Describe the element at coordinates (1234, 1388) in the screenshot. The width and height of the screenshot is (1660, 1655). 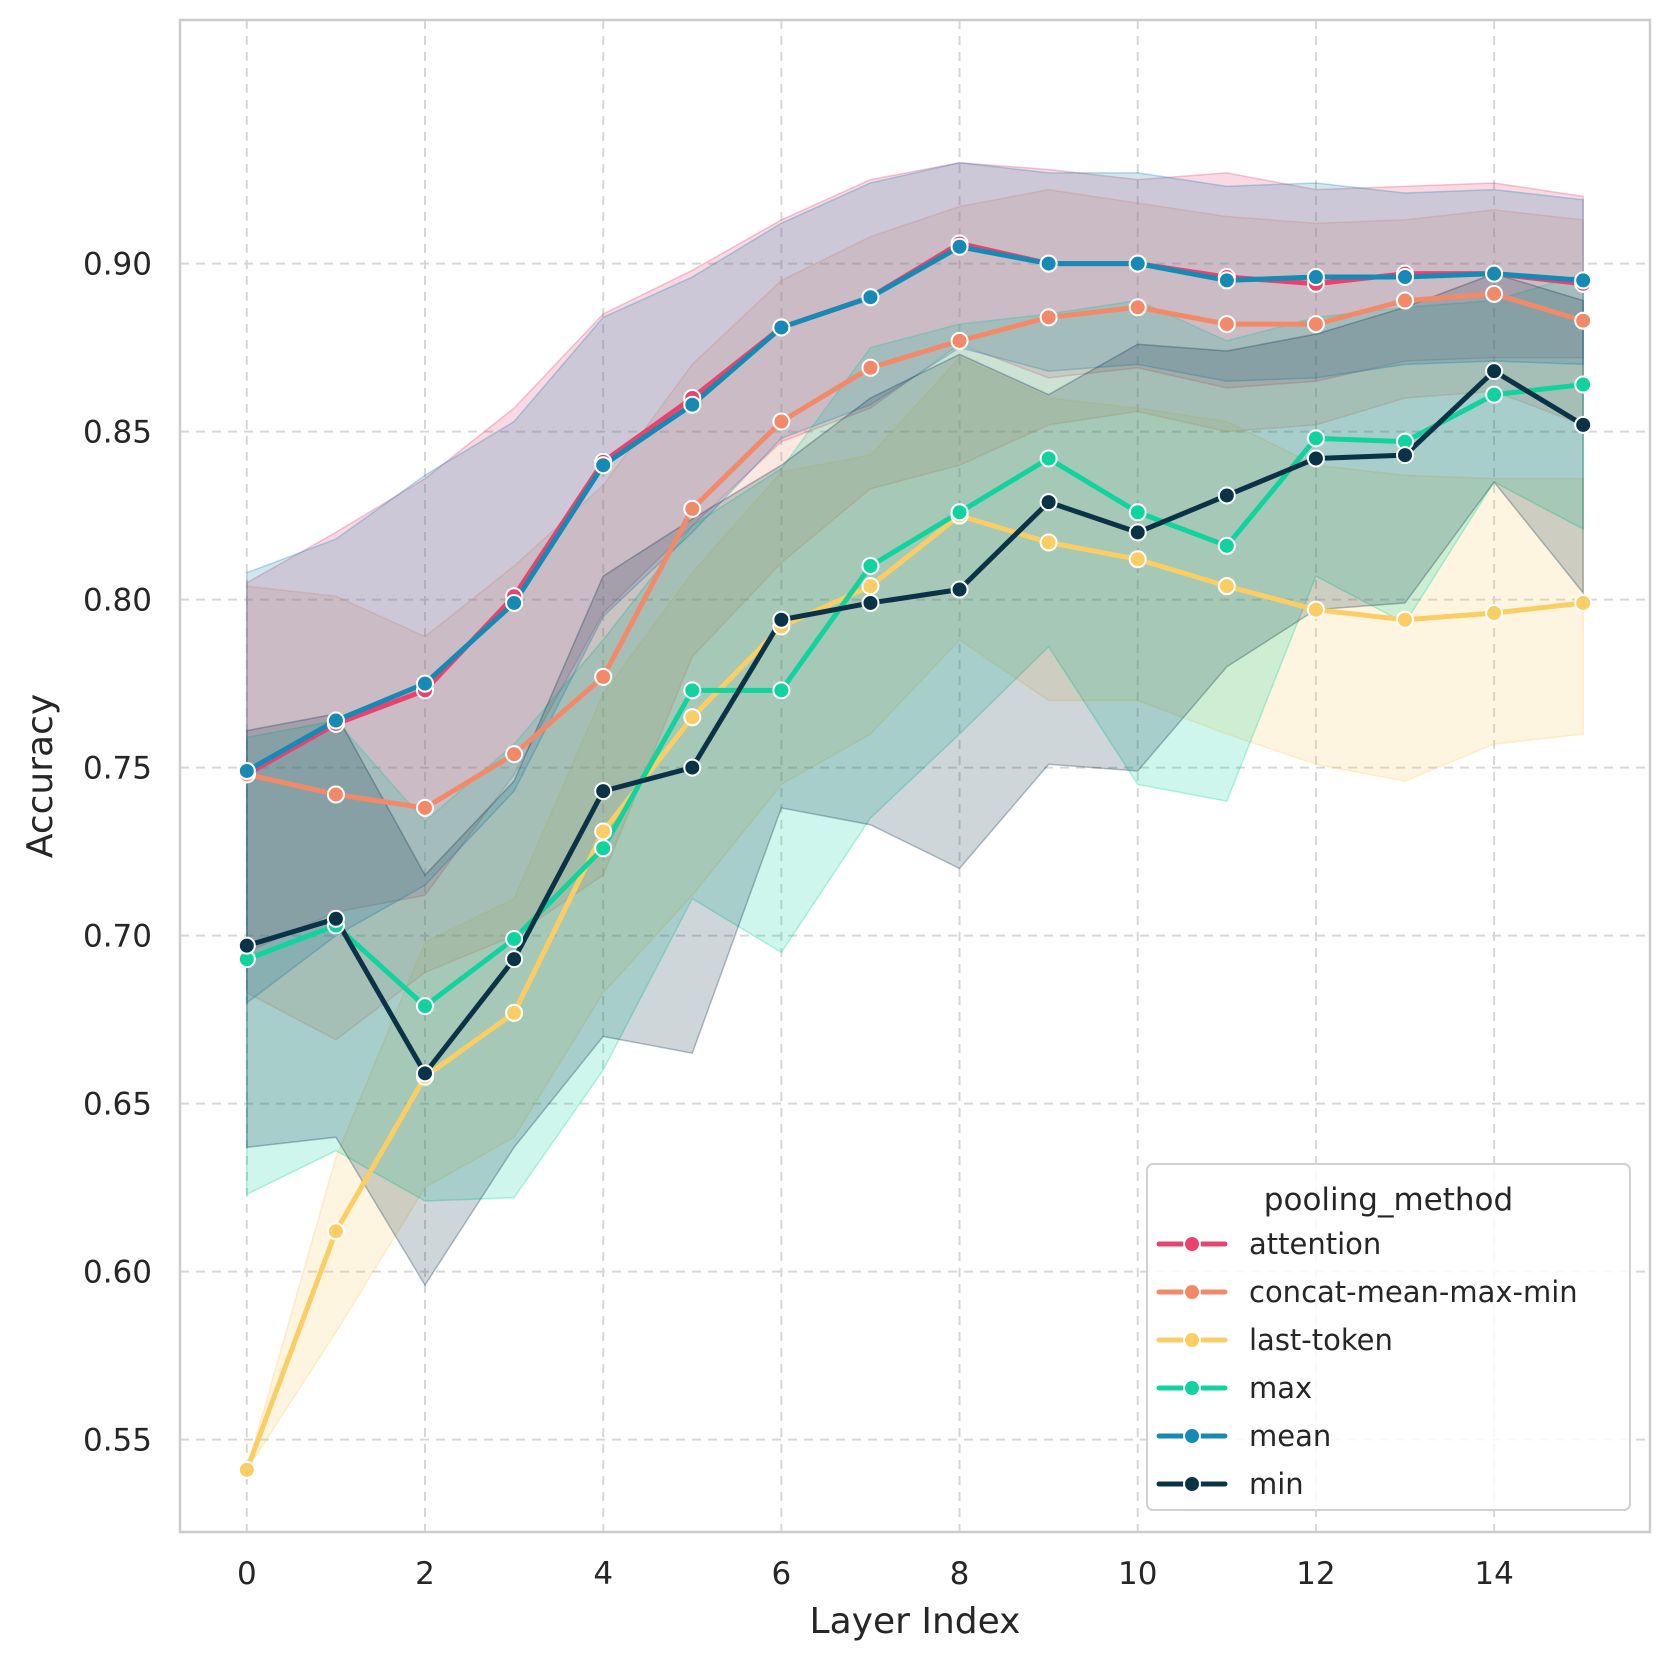
I see `legend-item-max: max` at that location.